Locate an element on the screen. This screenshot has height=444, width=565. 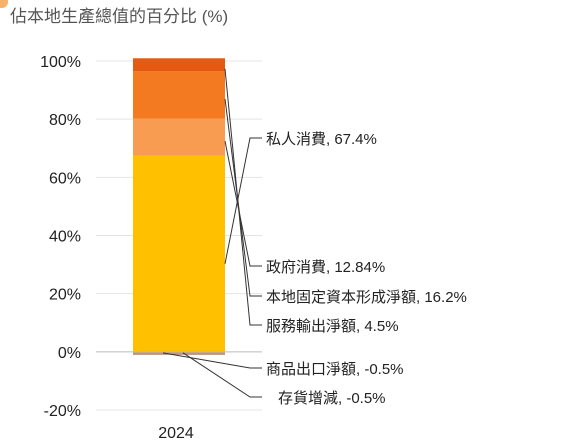
y-tick-label: -20% is located at coordinates (62, 411).